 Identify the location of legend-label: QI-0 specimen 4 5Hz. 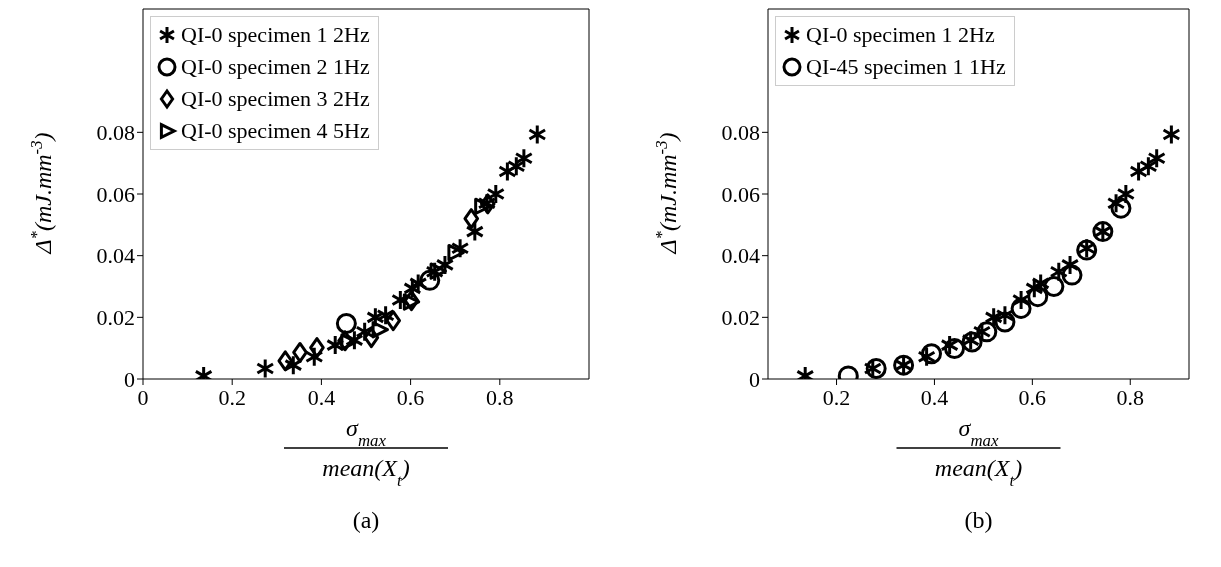
(275, 131).